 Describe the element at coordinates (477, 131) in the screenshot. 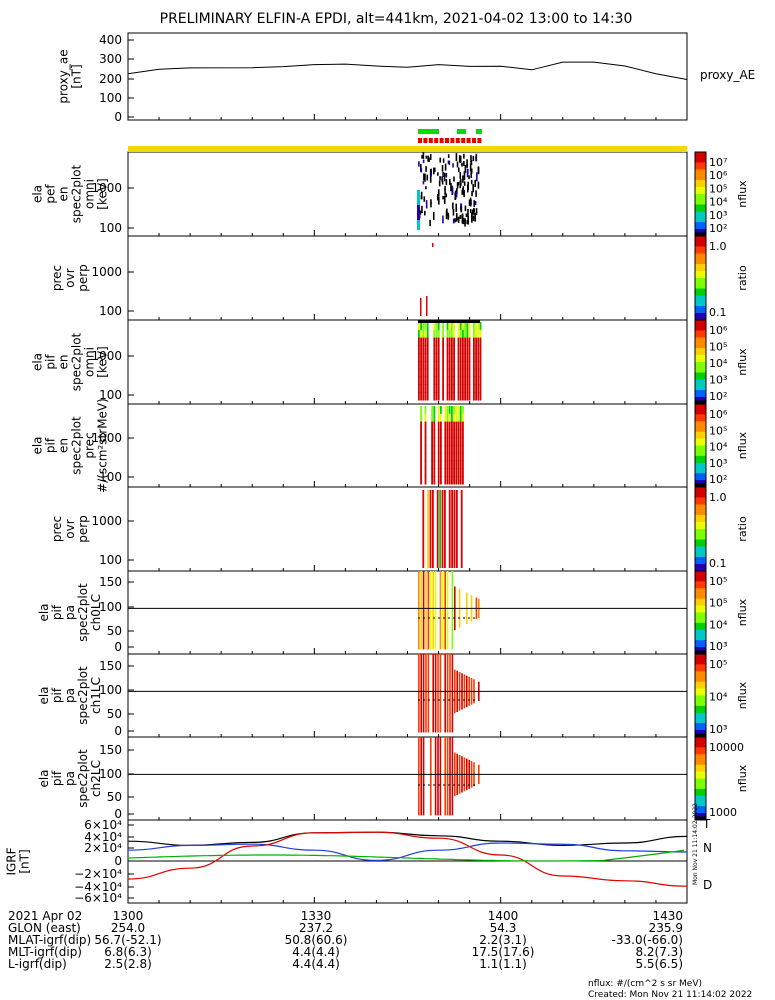

I see `green-mark` at that location.